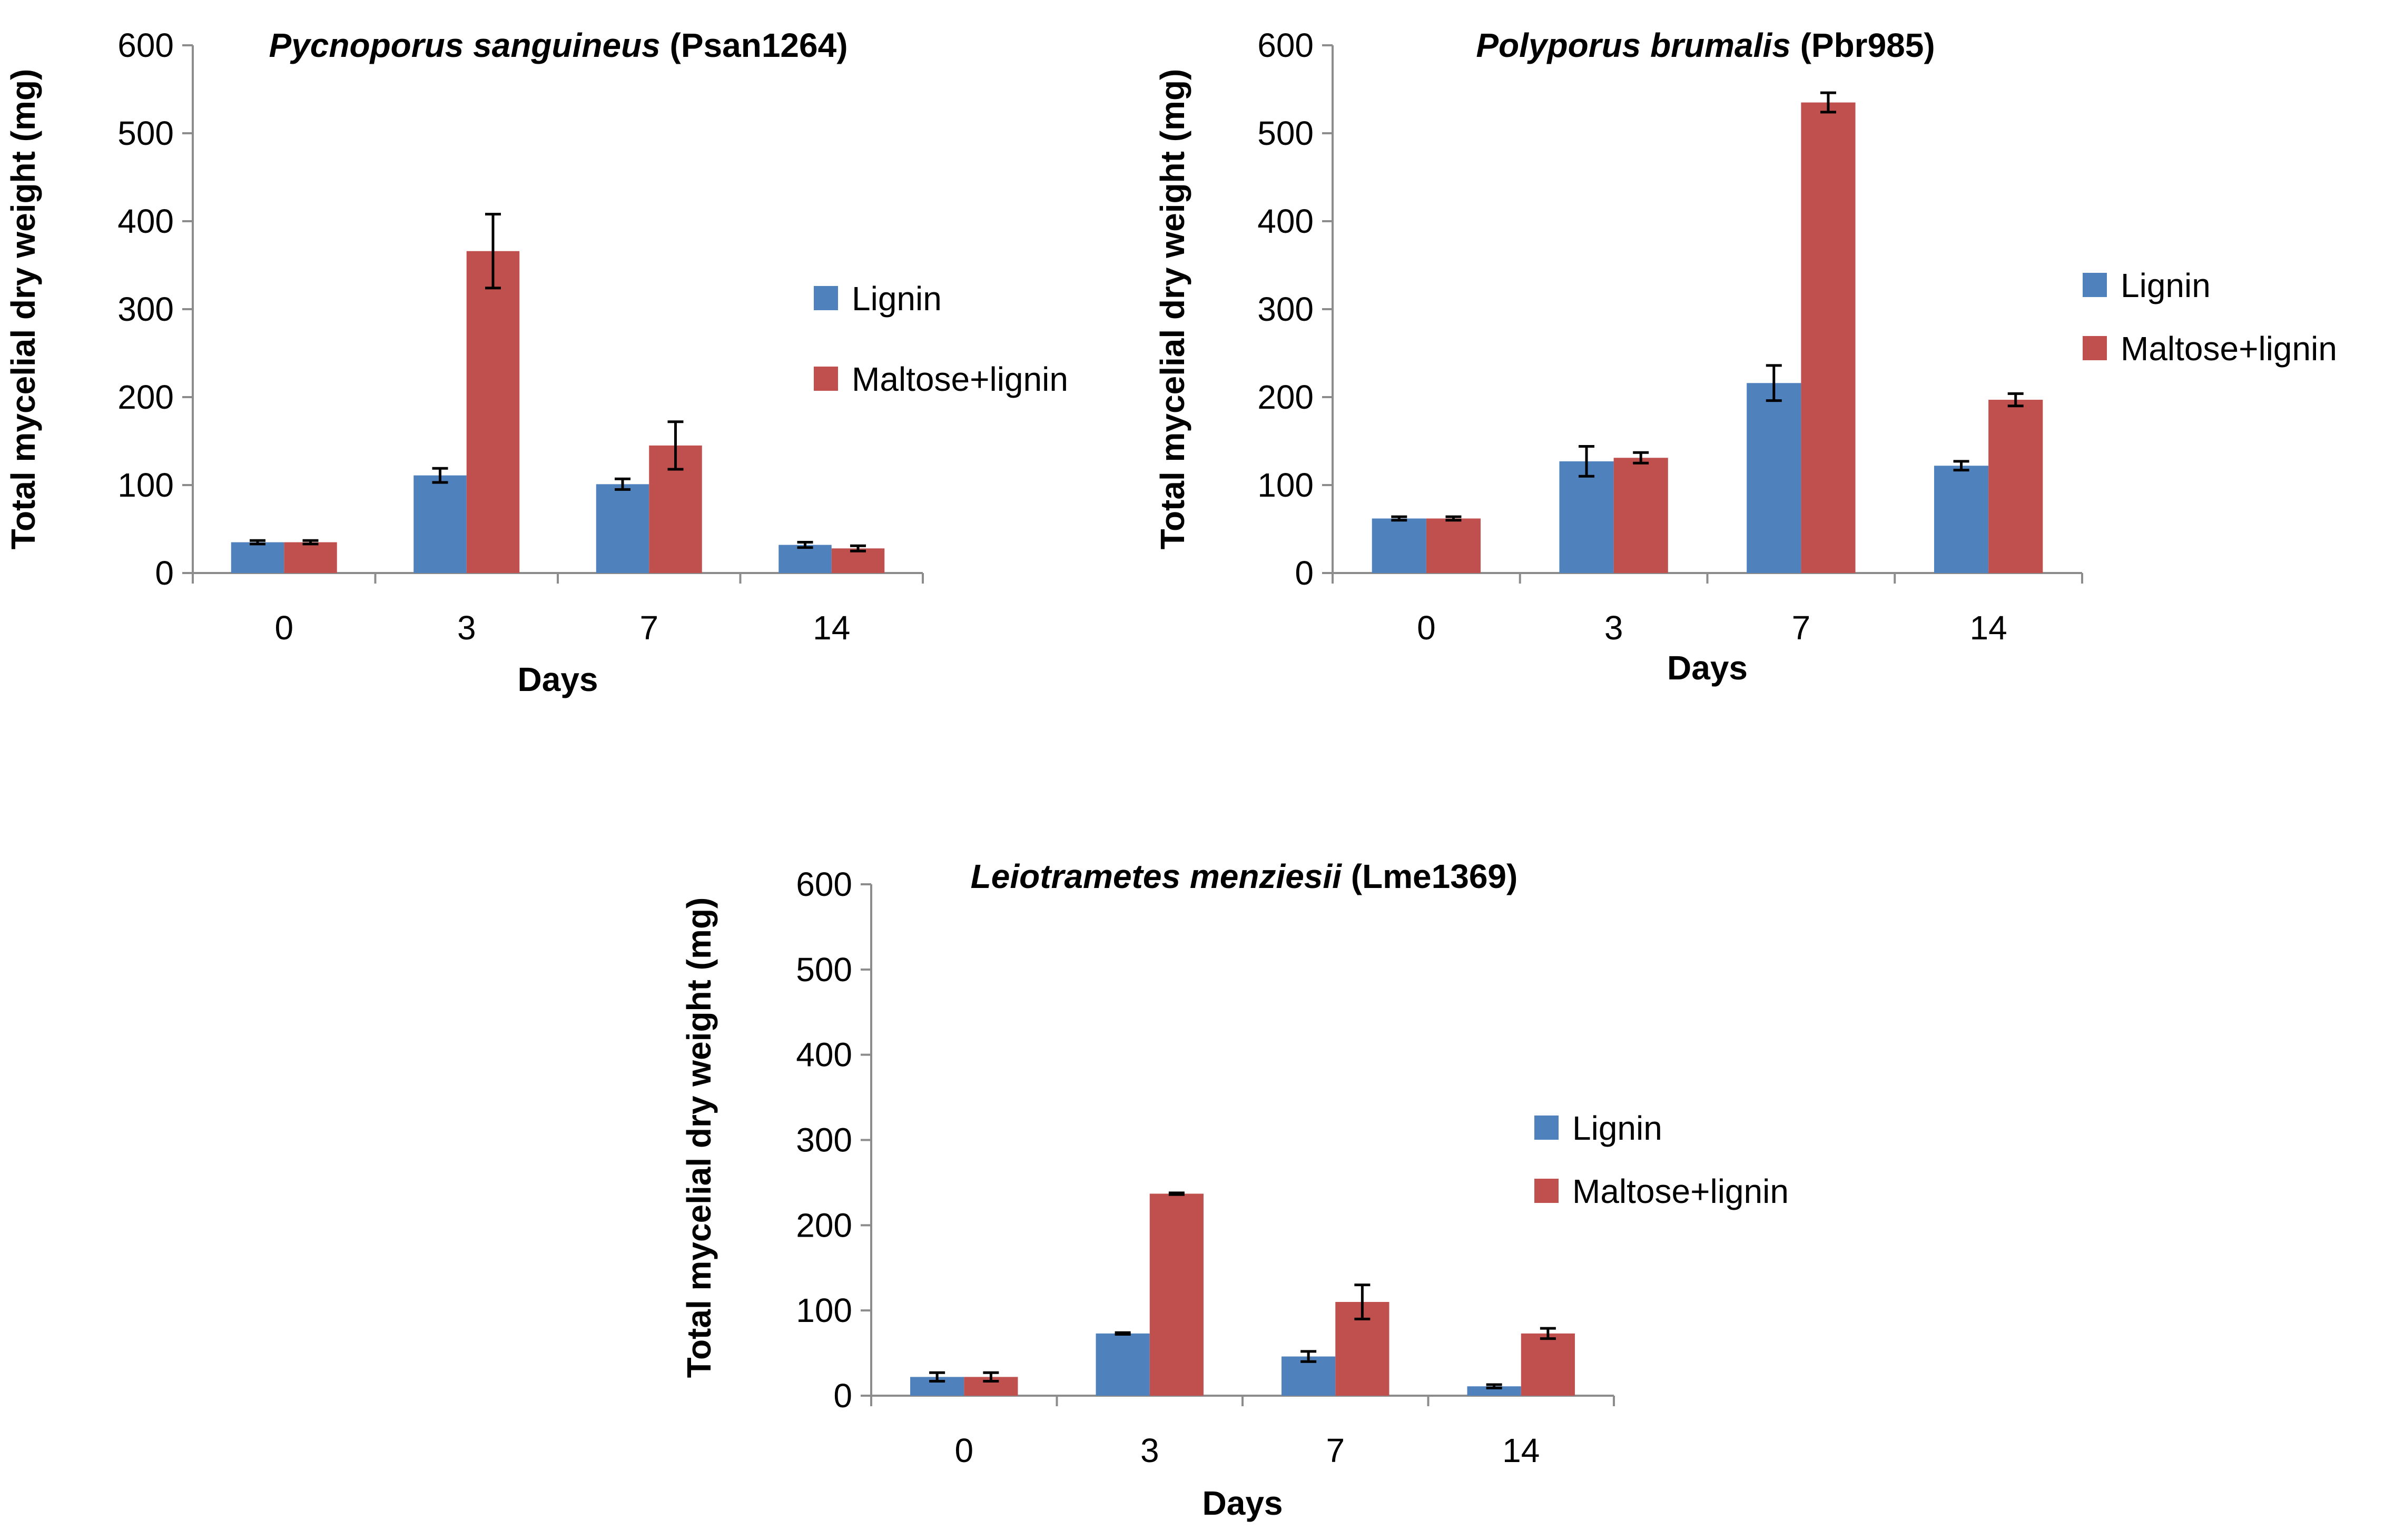 The width and height of the screenshot is (2385, 1540). Describe the element at coordinates (1429, 876) in the screenshot. I see `chart-title-code: (Lme1369)` at that location.